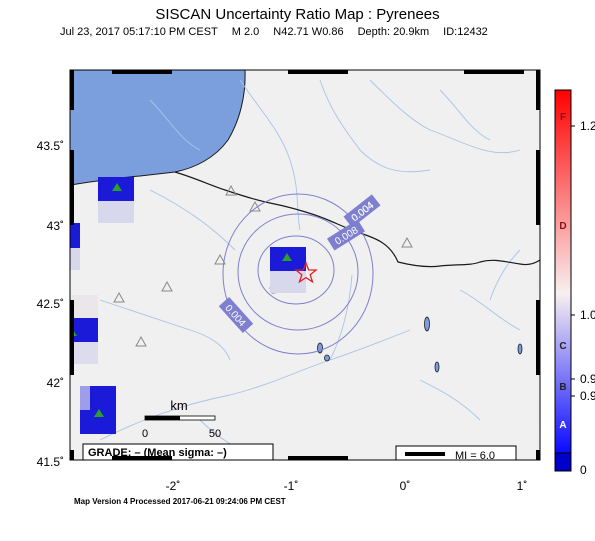 This screenshot has height=541, width=595. Describe the element at coordinates (306, 272) in the screenshot. I see `star-icon` at that location.